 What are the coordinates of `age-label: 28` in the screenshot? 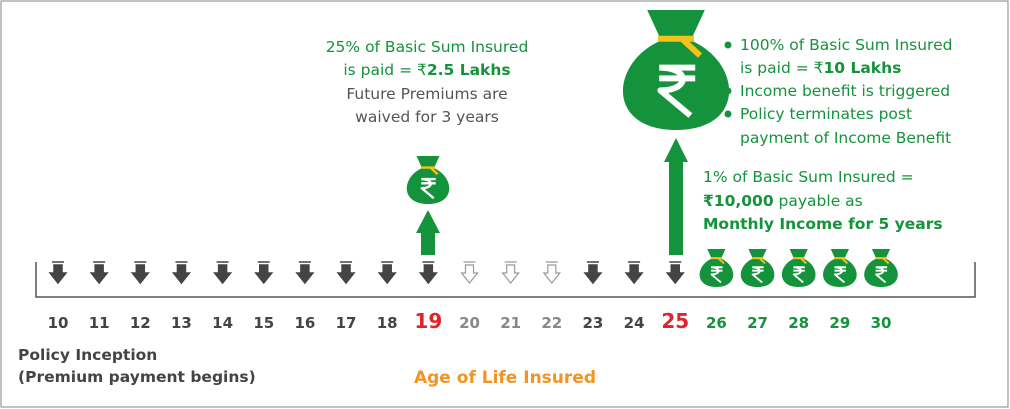 It's located at (798, 323).